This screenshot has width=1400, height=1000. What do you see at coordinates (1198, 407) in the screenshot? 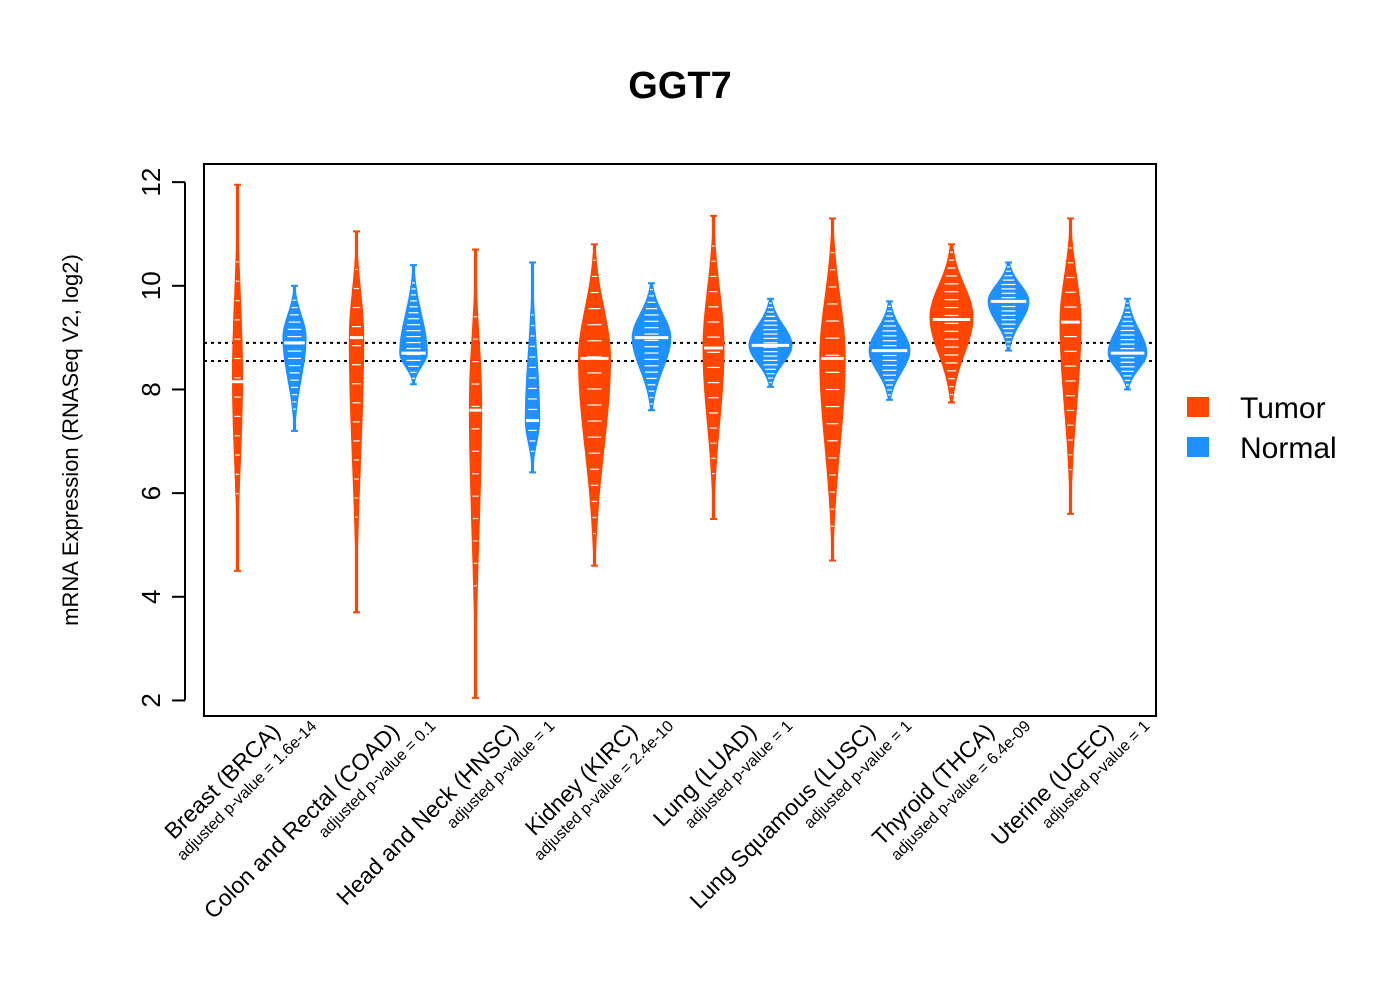
I see `legend-swatch-tumor` at bounding box center [1198, 407].